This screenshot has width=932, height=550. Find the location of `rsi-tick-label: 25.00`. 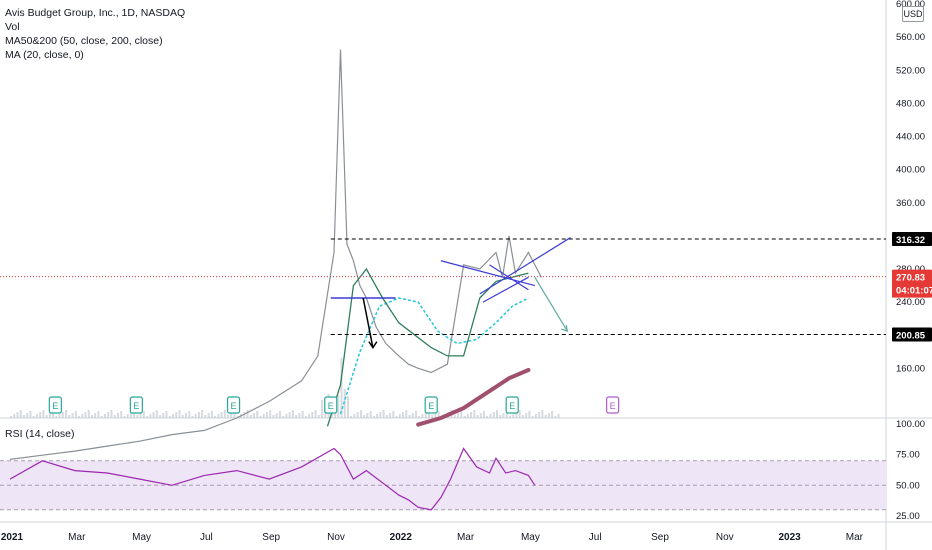

rsi-tick-label: 25.00 is located at coordinates (908, 516).